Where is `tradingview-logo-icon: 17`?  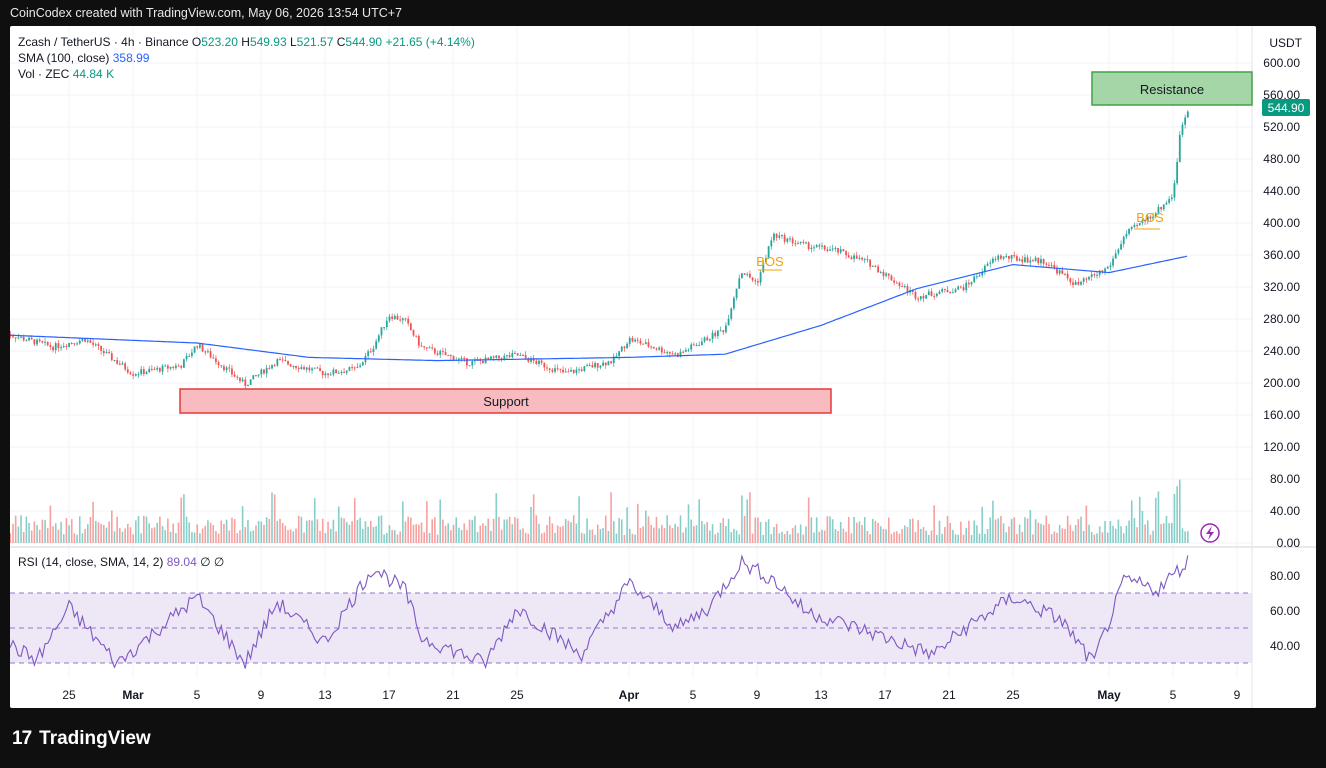 tradingview-logo-icon: 17 is located at coordinates (22, 738).